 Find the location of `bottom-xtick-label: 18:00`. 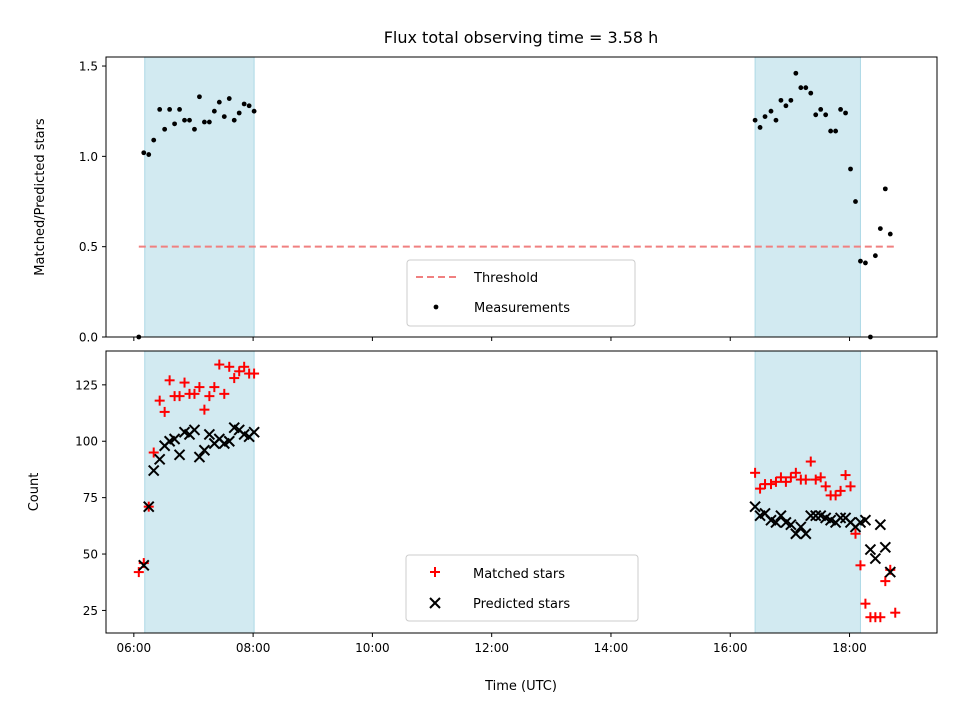

bottom-xtick-label: 18:00 is located at coordinates (849, 648).